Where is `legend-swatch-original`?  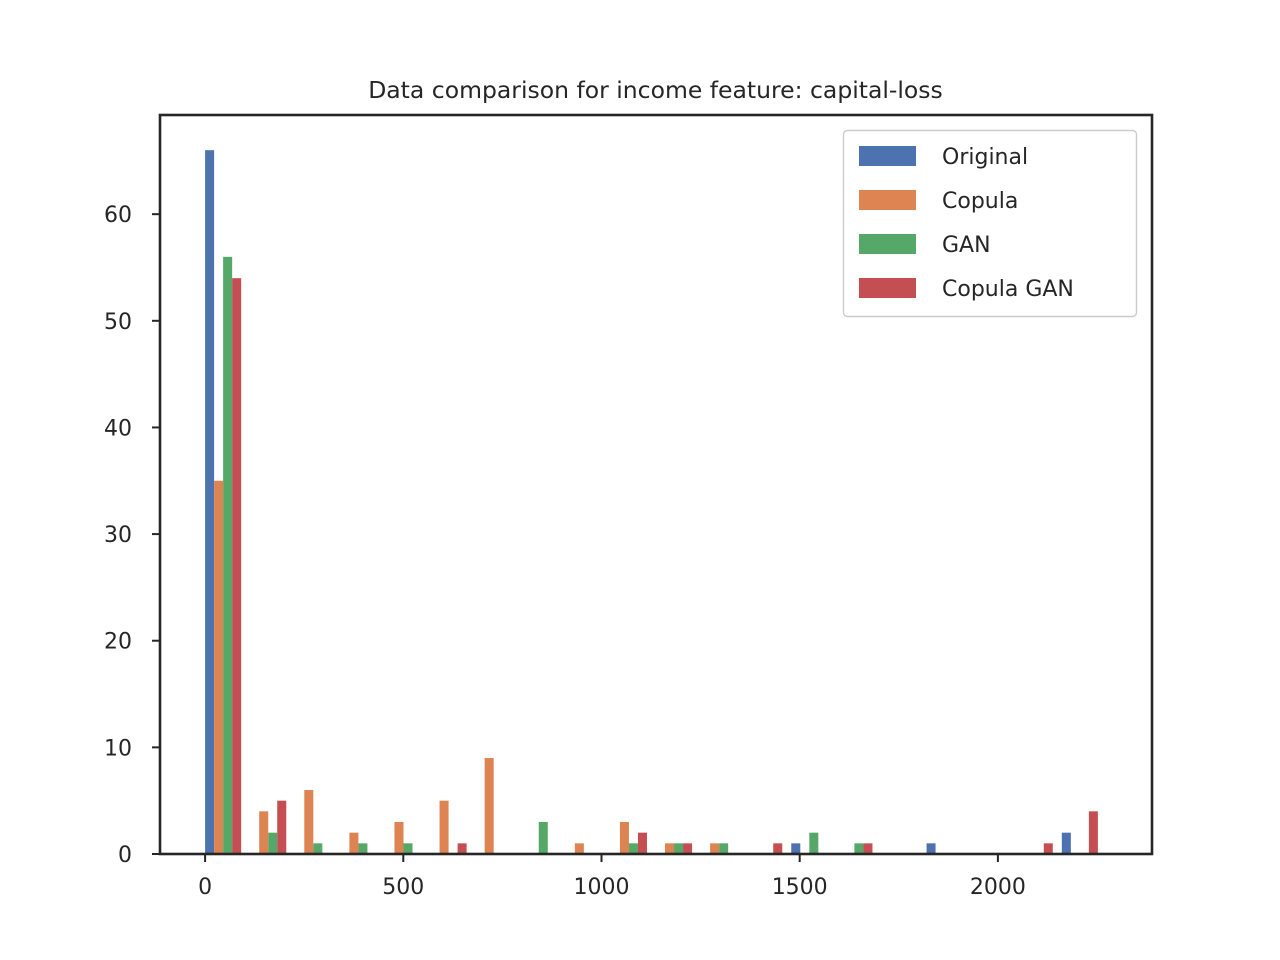 legend-swatch-original is located at coordinates (887, 156).